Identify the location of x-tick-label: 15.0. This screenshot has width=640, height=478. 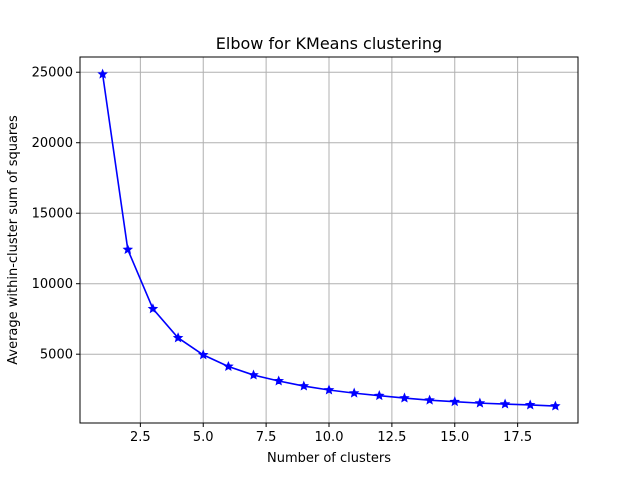
(454, 437).